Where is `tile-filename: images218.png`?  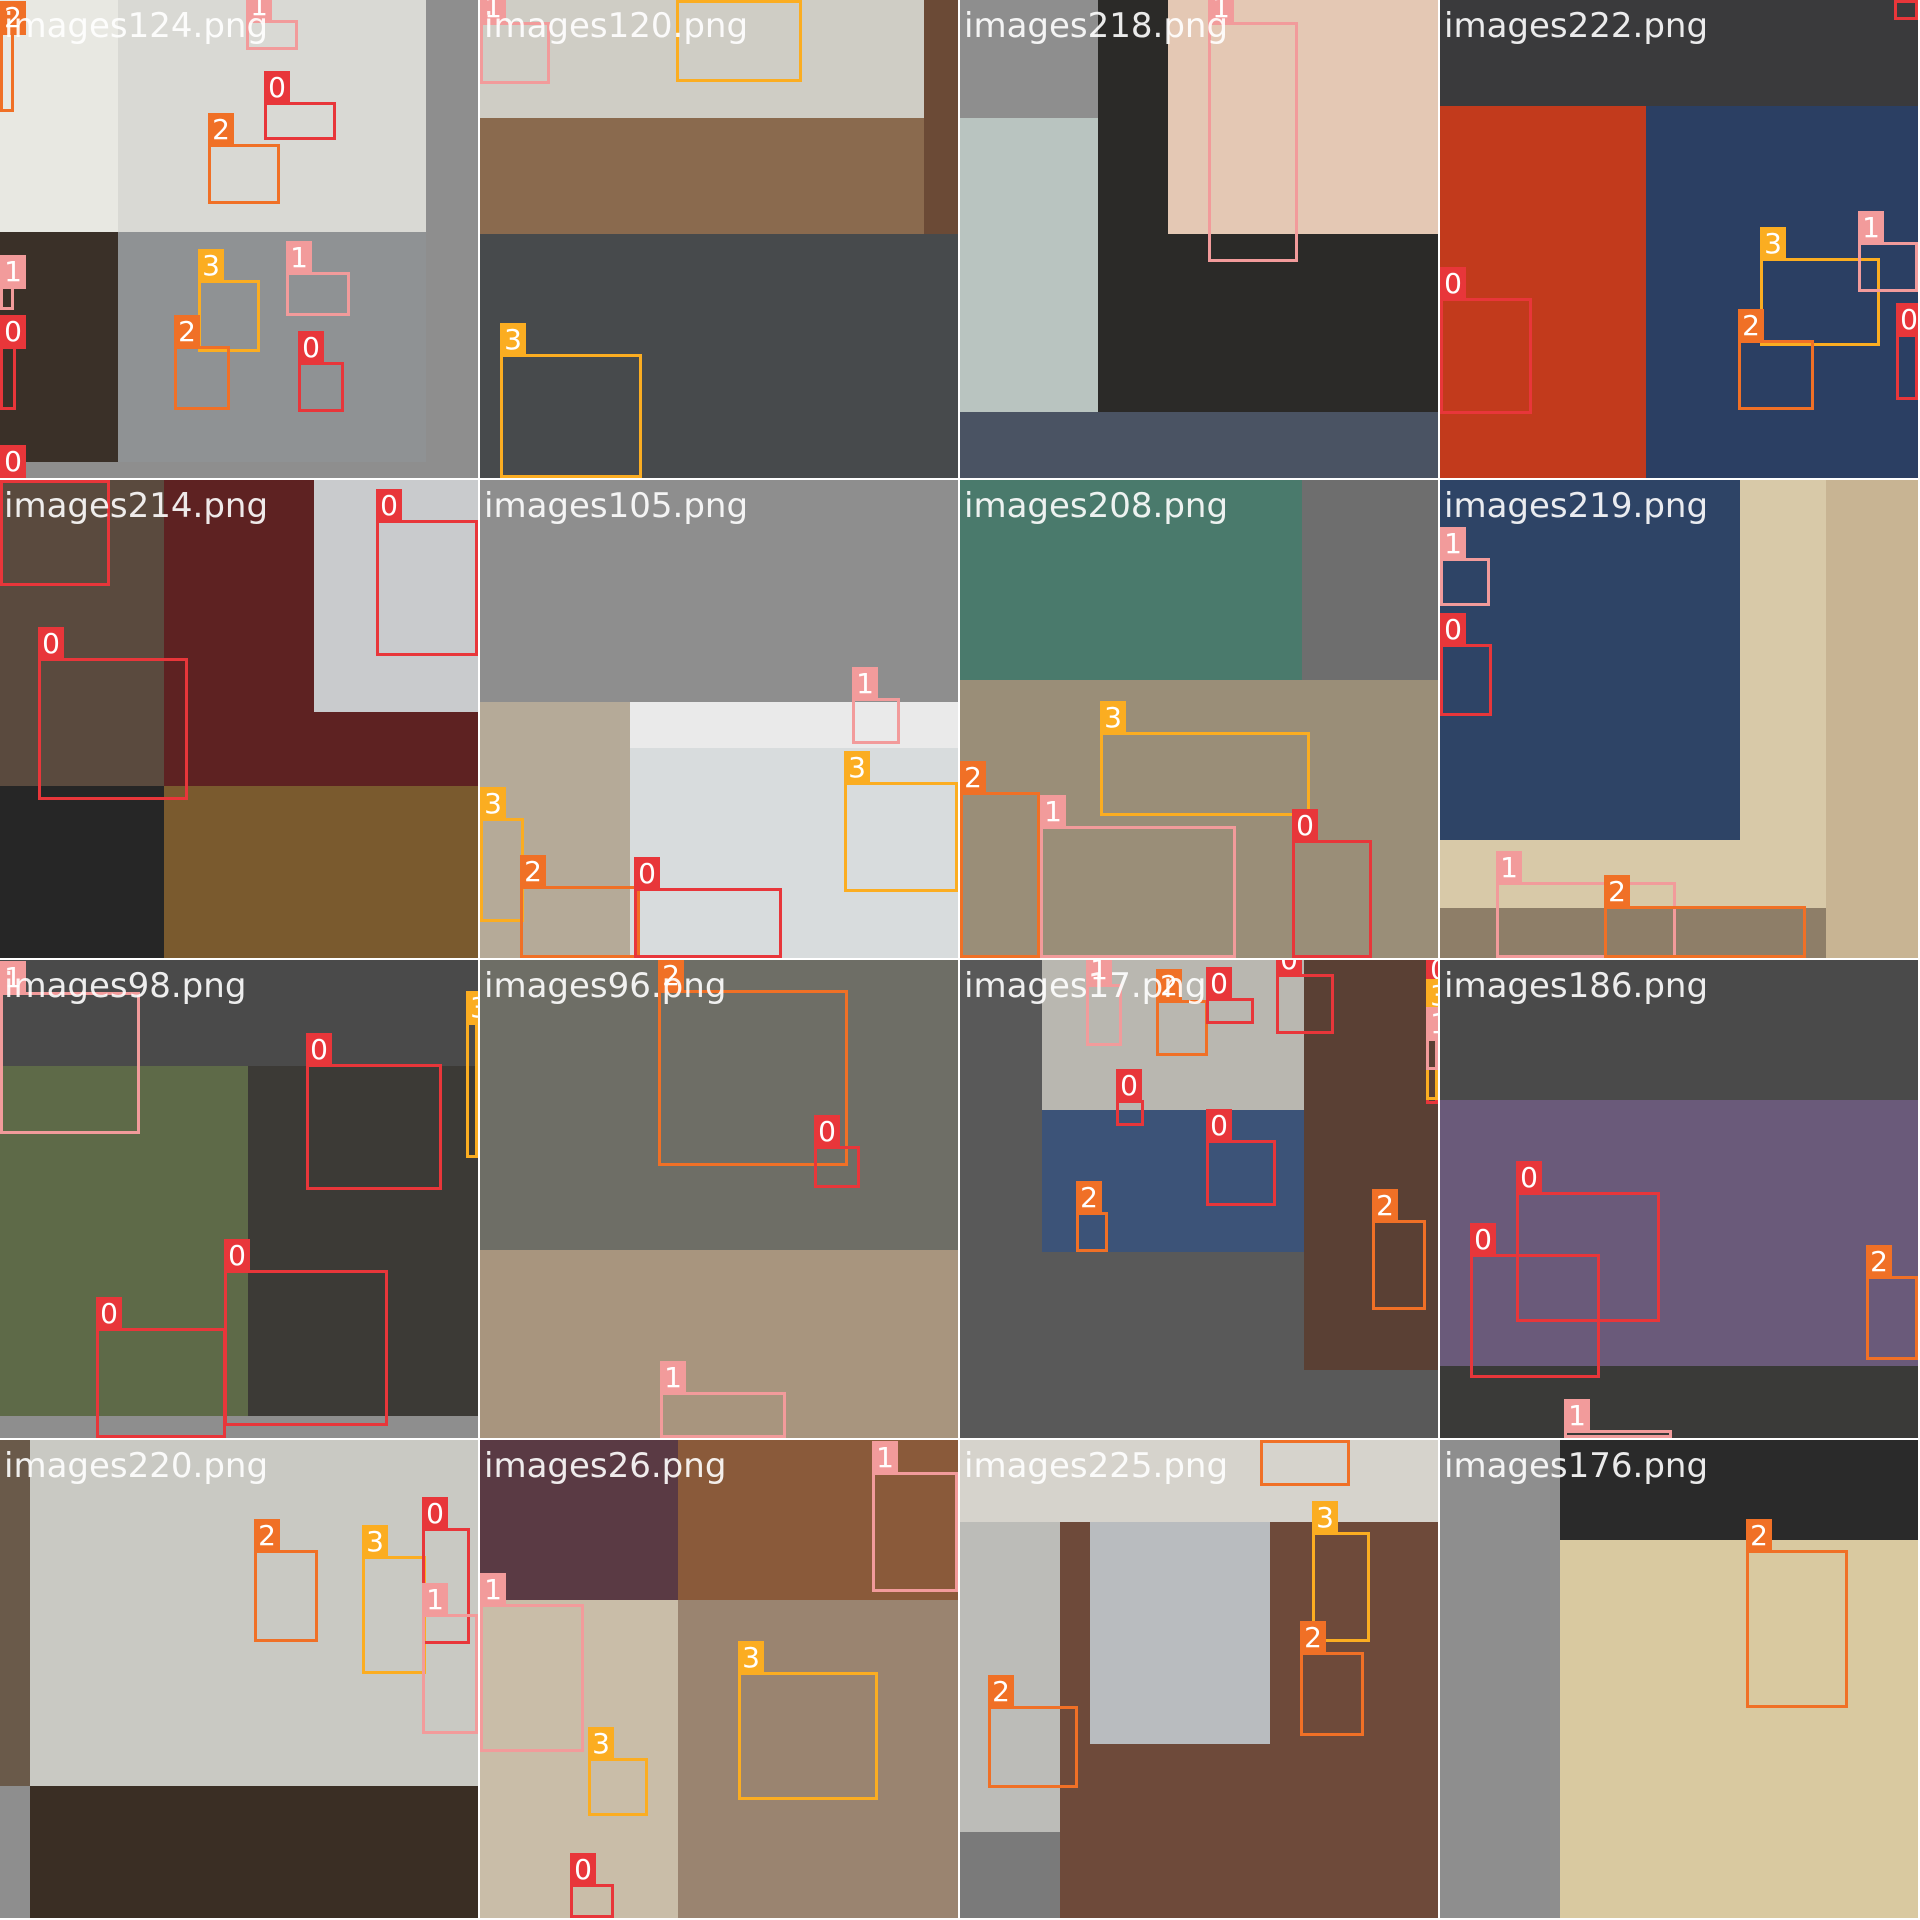 tile-filename: images218.png is located at coordinates (1096, 26).